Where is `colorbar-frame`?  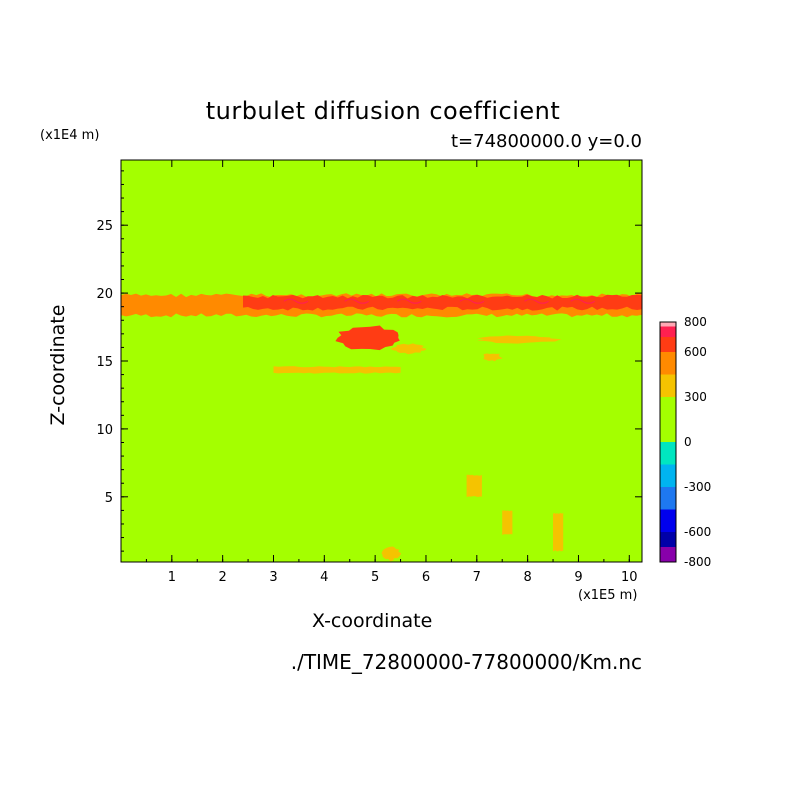 colorbar-frame is located at coordinates (668, 442).